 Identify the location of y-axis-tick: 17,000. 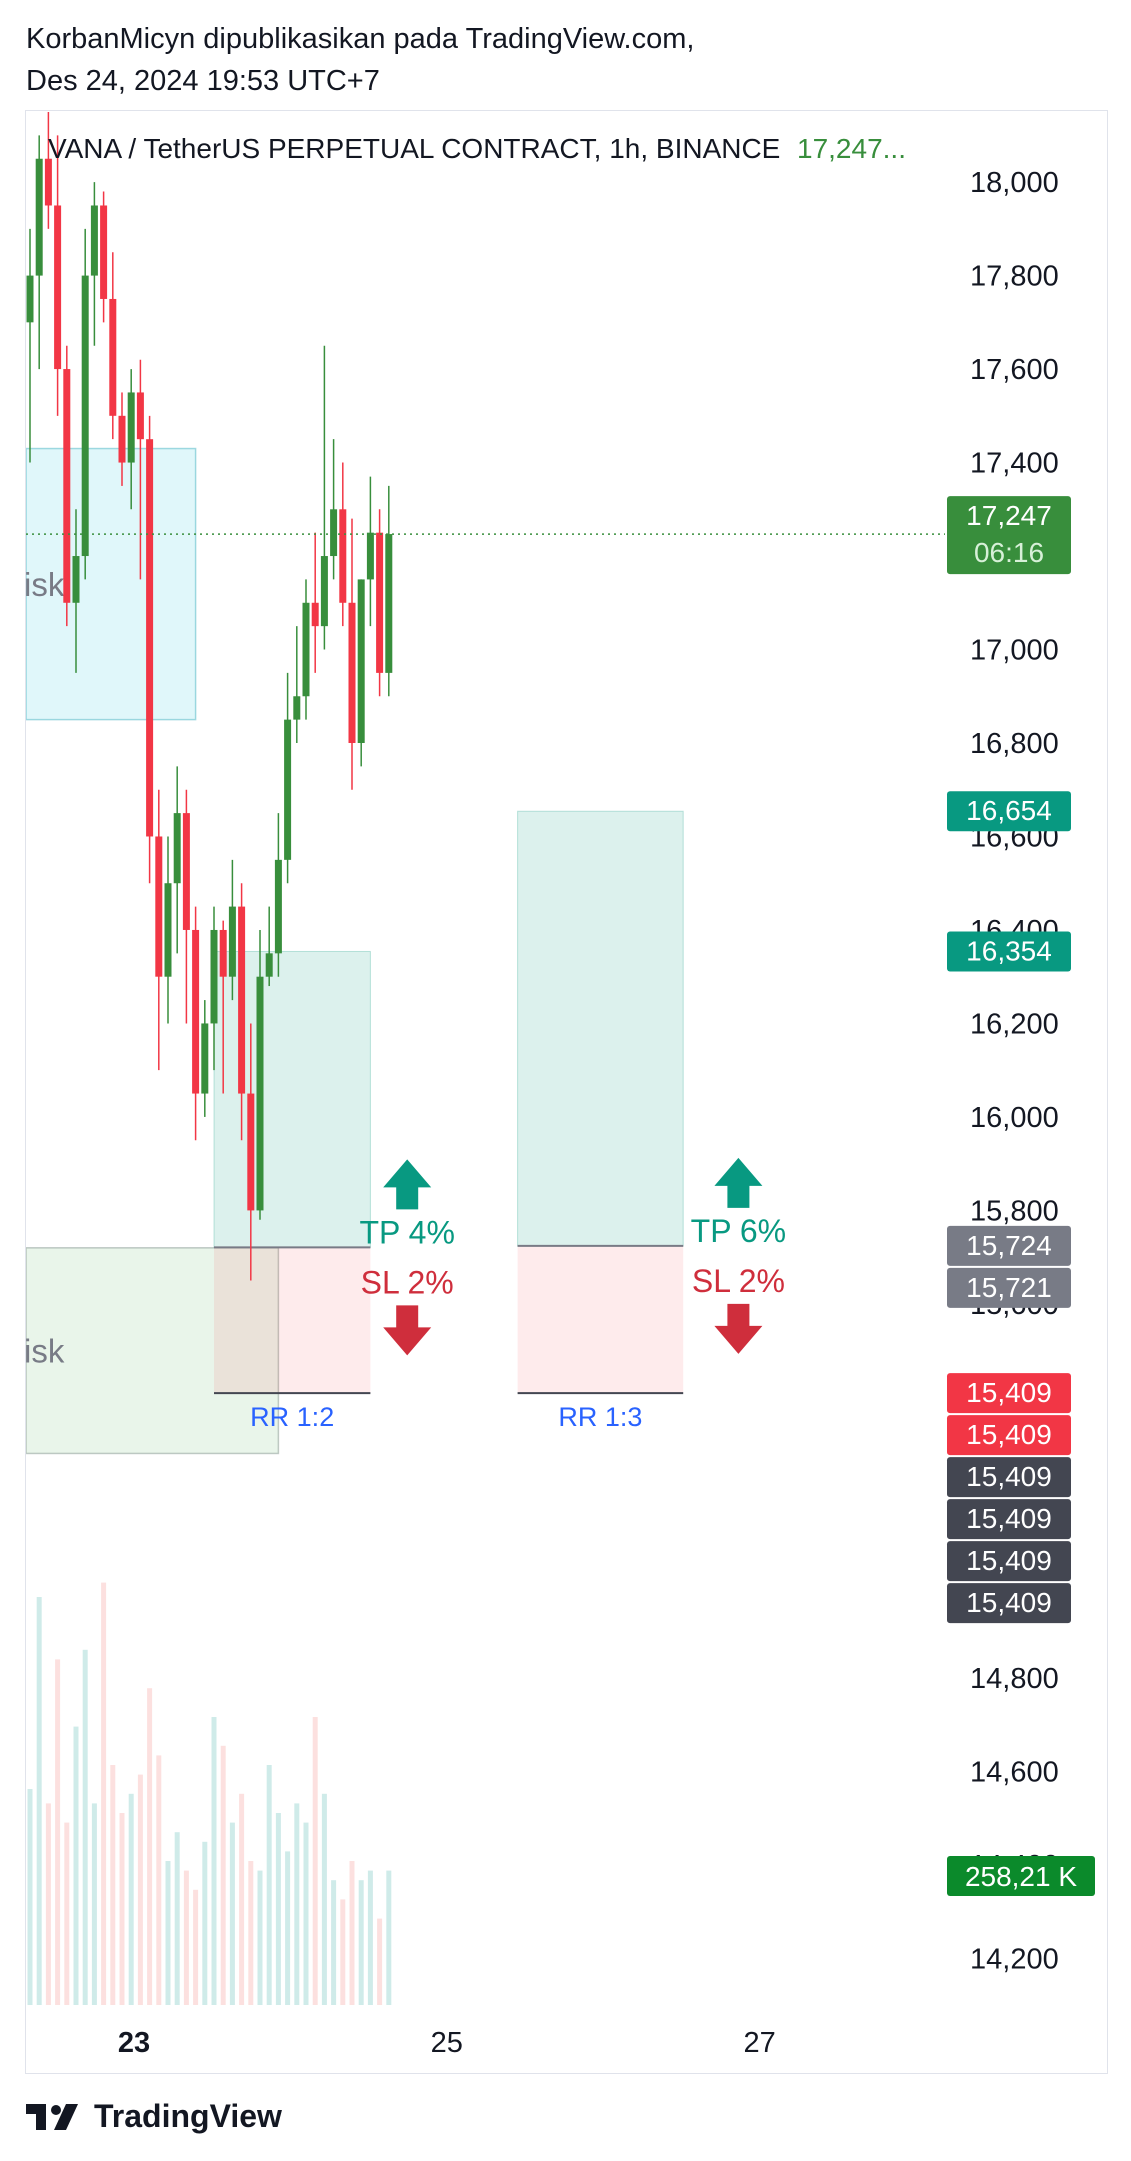
(1014, 651).